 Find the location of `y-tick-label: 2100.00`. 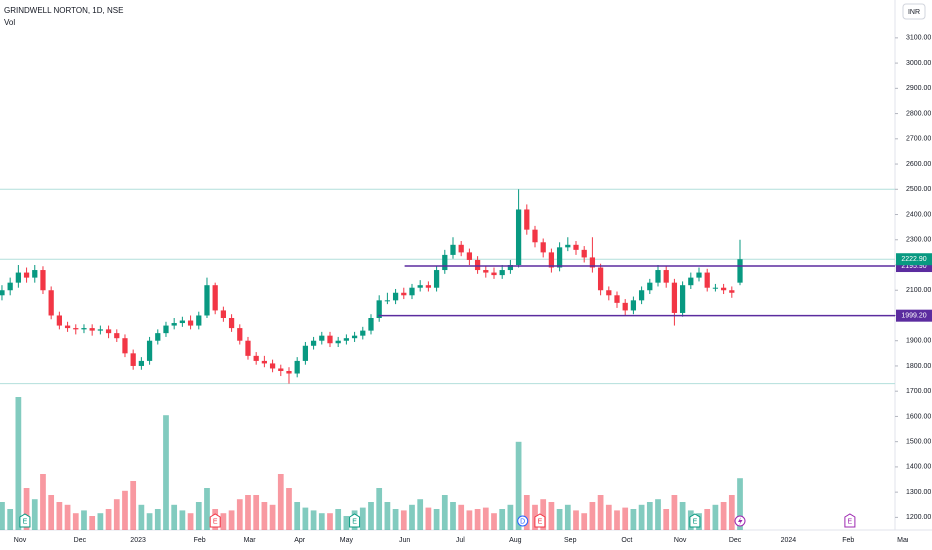

y-tick-label: 2100.00 is located at coordinates (918, 290).